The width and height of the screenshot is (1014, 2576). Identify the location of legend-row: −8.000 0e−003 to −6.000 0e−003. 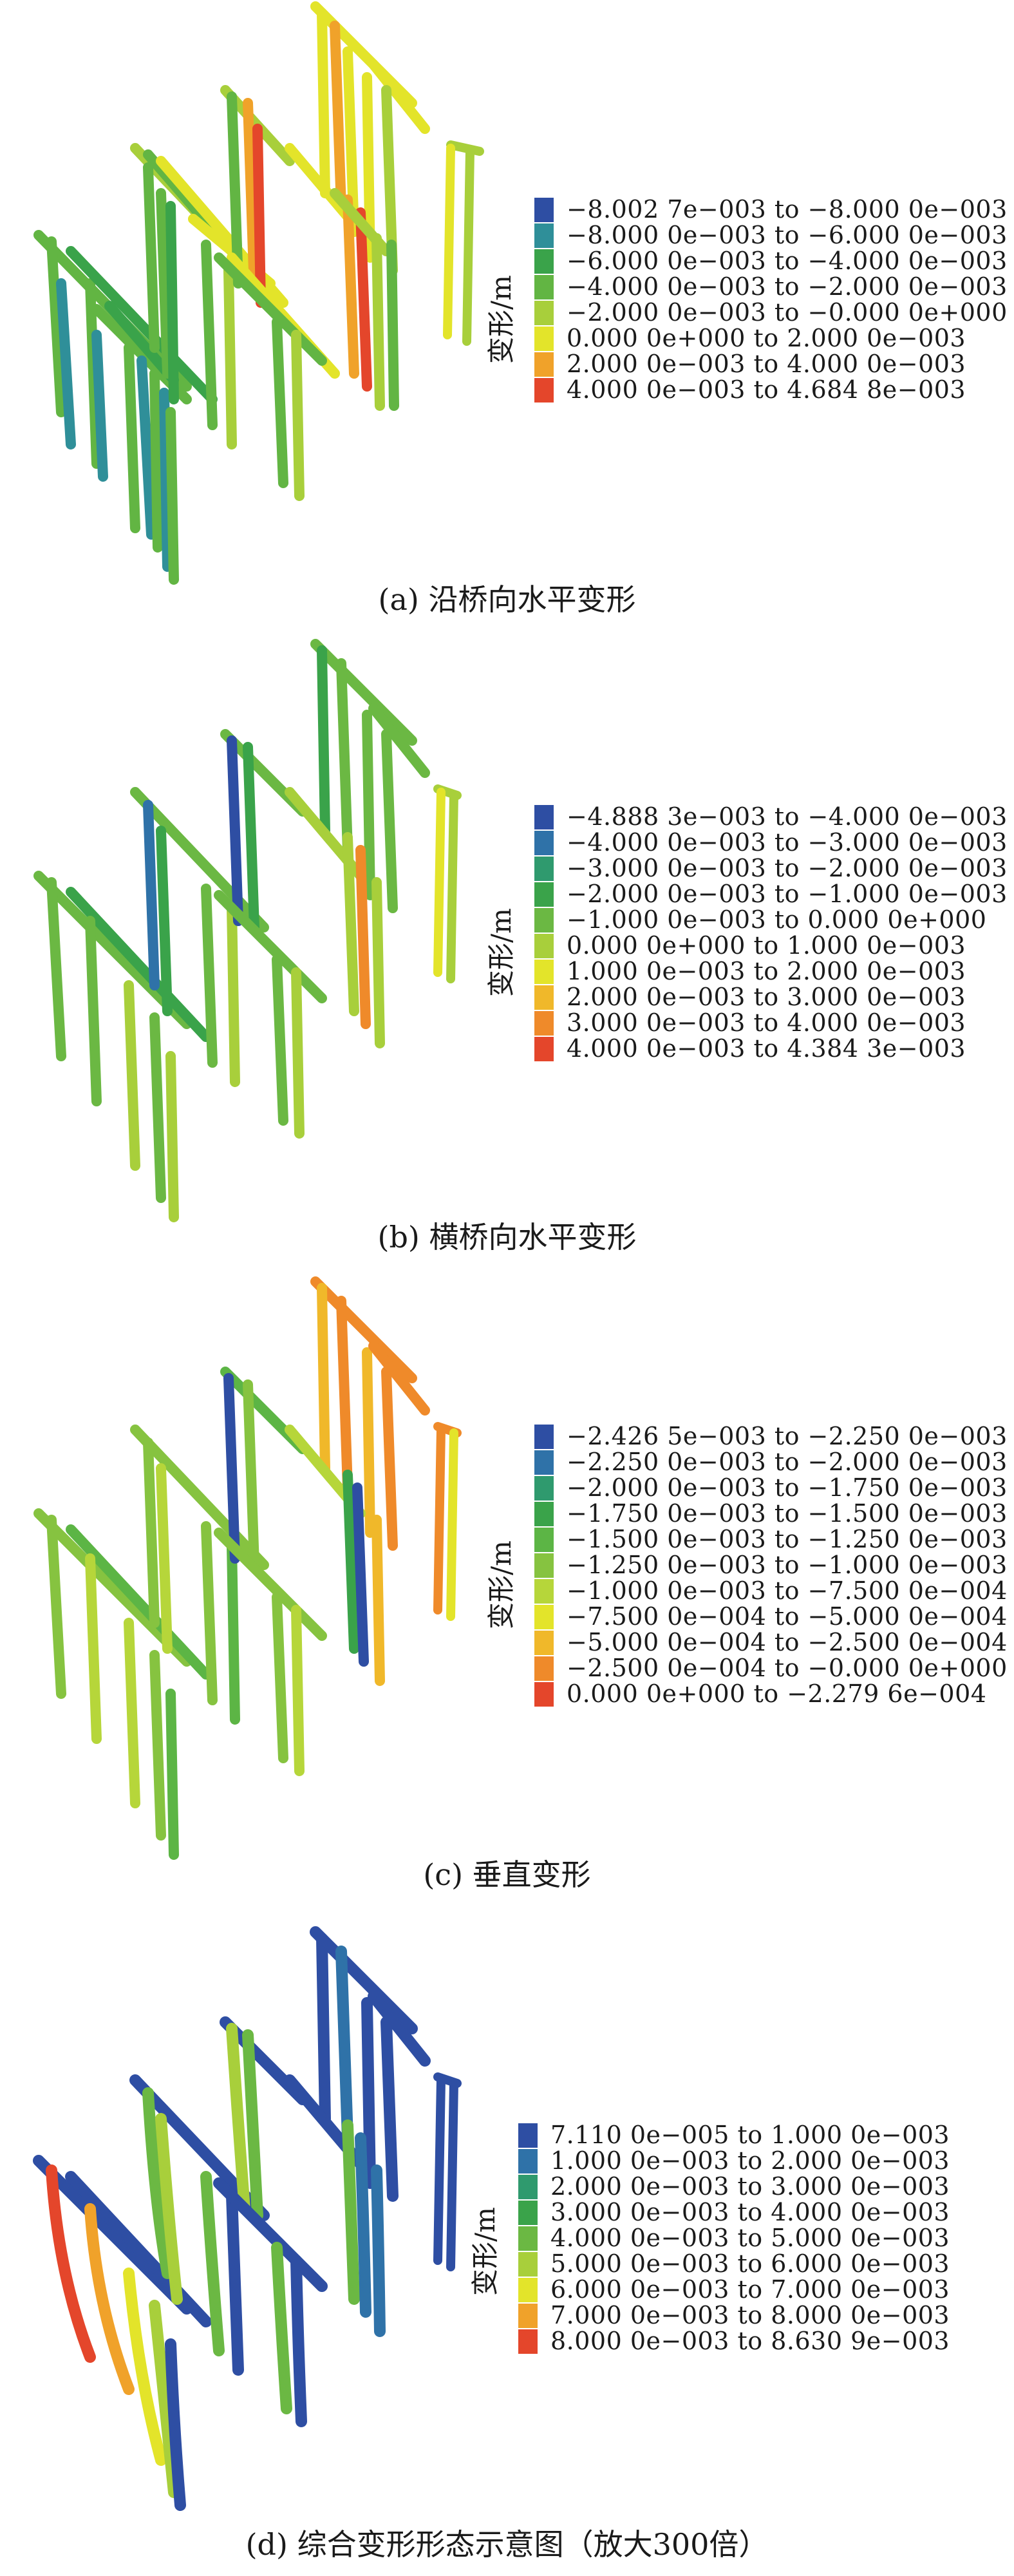
(771, 235).